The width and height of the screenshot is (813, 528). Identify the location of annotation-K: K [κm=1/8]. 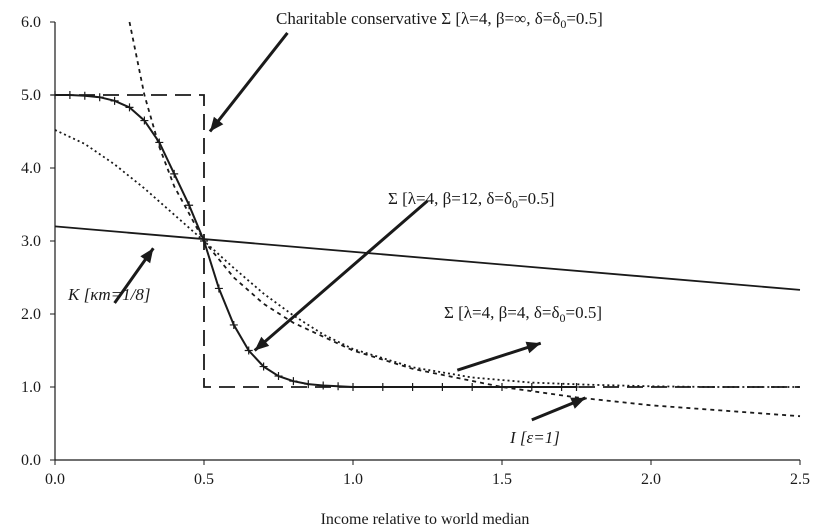
(108, 294).